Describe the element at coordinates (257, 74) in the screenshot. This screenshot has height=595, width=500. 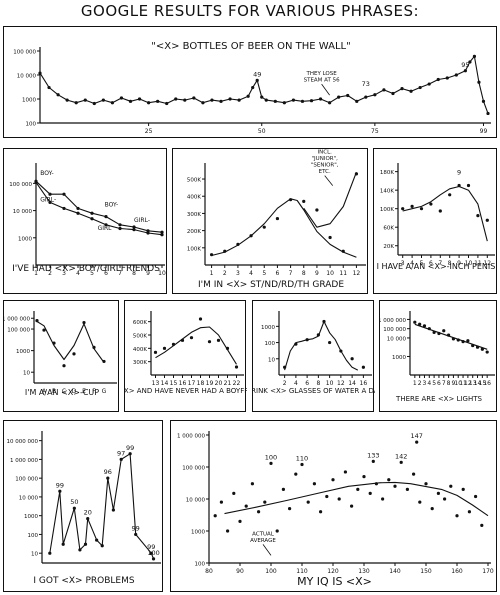
I see `data-label: 49` at that location.